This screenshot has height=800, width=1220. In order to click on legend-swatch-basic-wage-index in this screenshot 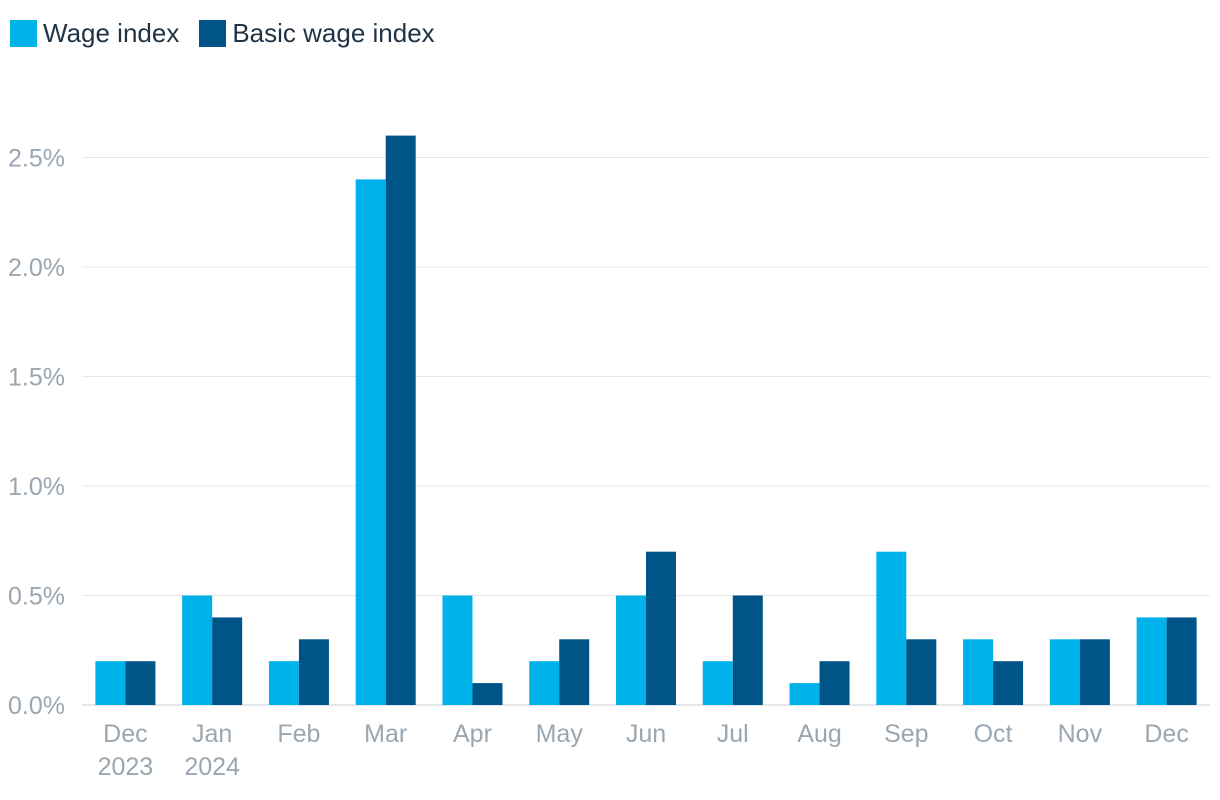, I will do `click(213, 33)`.